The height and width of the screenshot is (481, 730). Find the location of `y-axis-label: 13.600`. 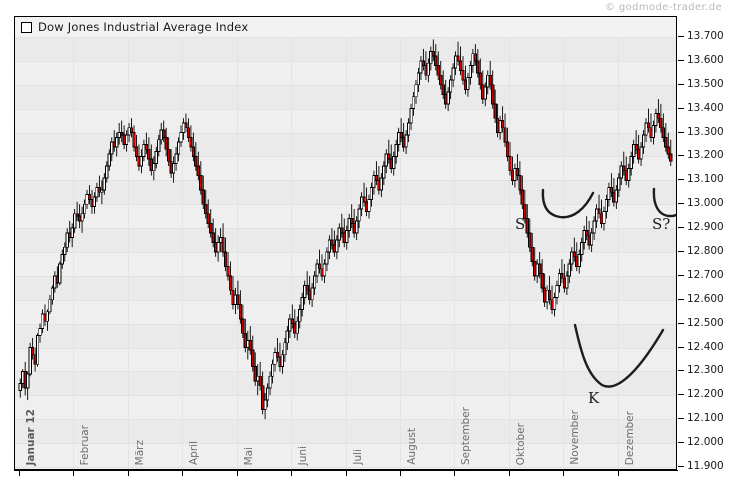

y-axis-label: 13.600 is located at coordinates (705, 59).